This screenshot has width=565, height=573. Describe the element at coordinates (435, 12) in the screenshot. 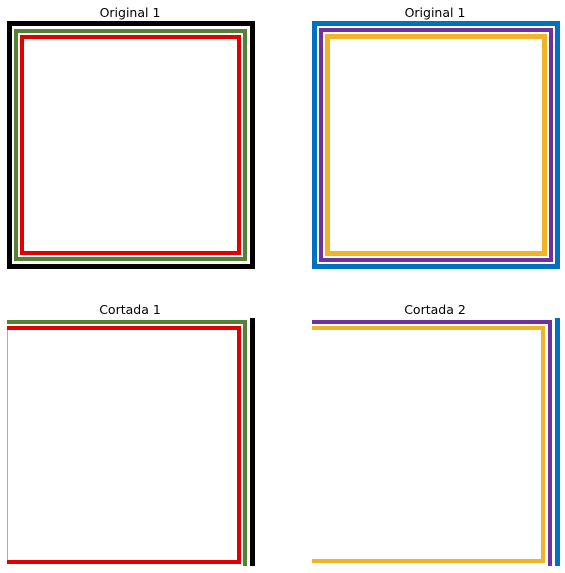

I see `panel-title-2: Original 1` at that location.